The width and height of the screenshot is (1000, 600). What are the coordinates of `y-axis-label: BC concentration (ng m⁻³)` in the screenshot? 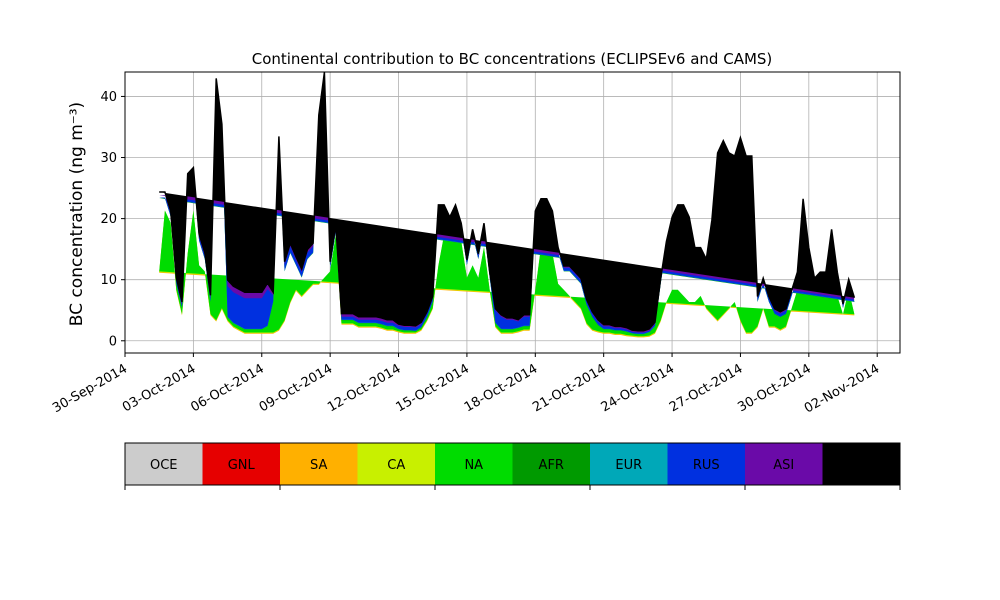 It's located at (77, 214).